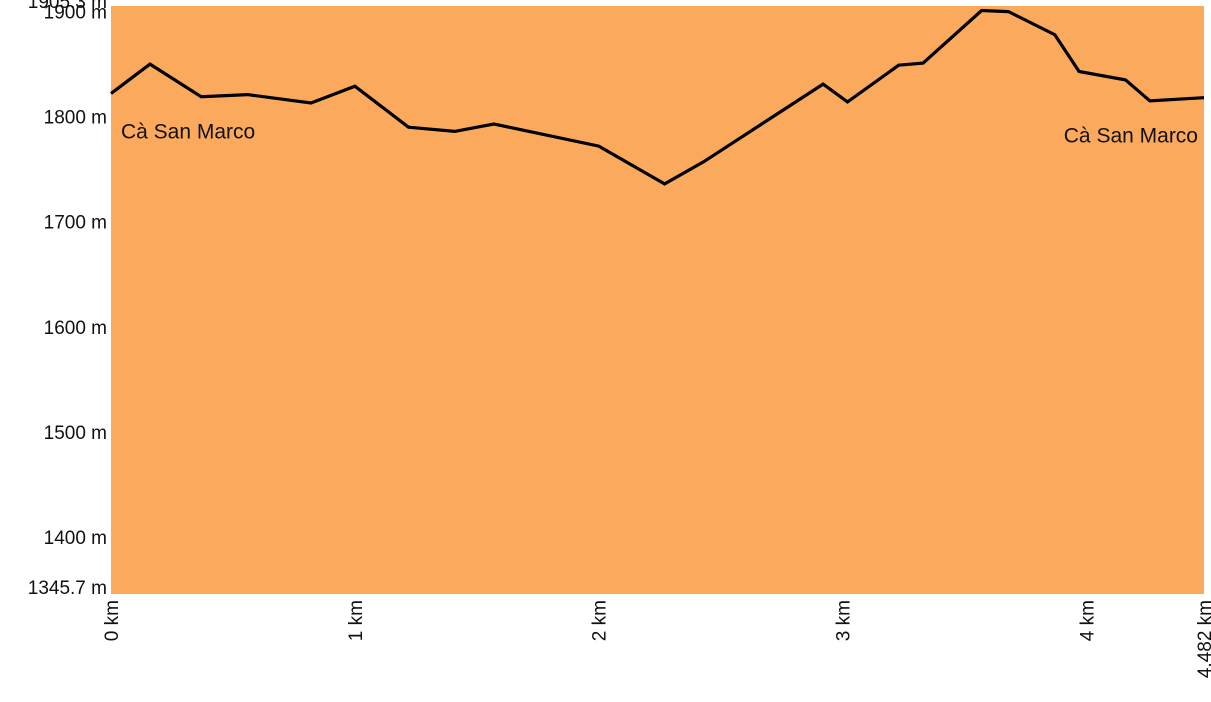 The height and width of the screenshot is (702, 1211). I want to click on y-tick-label: 1700 m, so click(75, 223).